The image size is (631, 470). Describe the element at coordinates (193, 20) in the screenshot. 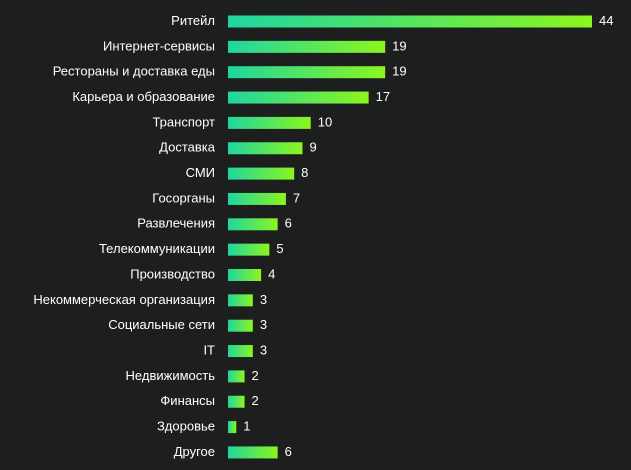

I see `category-label: Ритейл` at that location.